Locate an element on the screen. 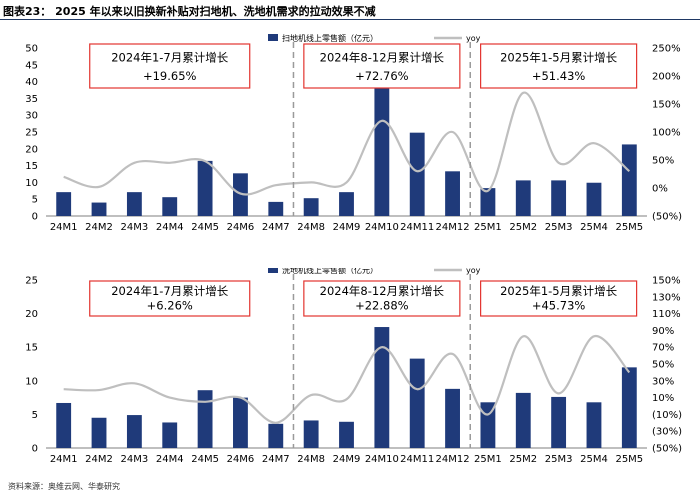 Image resolution: width=700 pixels, height=496 pixels. y-tick-label: 15 is located at coordinates (31, 348).